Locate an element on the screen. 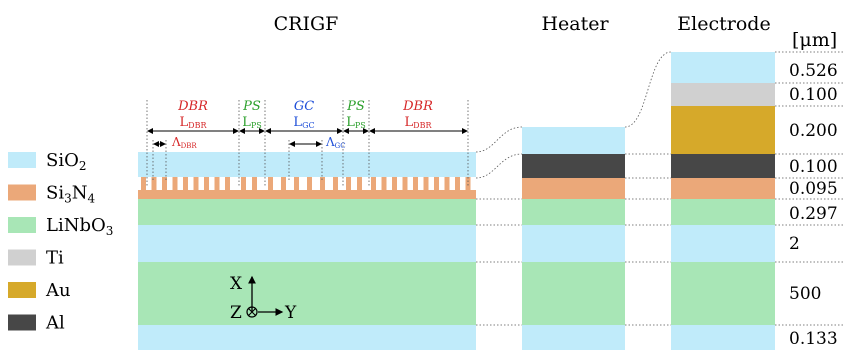  thickness-al: 0.100 is located at coordinates (813, 167).